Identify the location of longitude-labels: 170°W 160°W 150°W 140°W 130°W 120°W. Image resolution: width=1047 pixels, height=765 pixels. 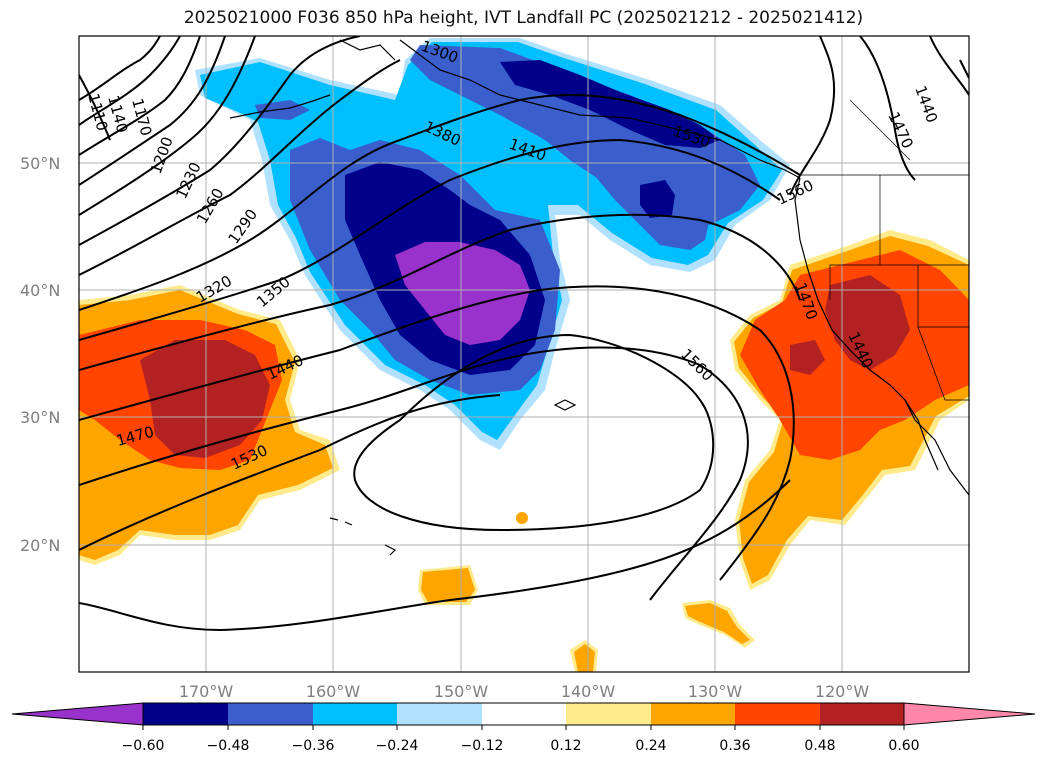
(524, 691).